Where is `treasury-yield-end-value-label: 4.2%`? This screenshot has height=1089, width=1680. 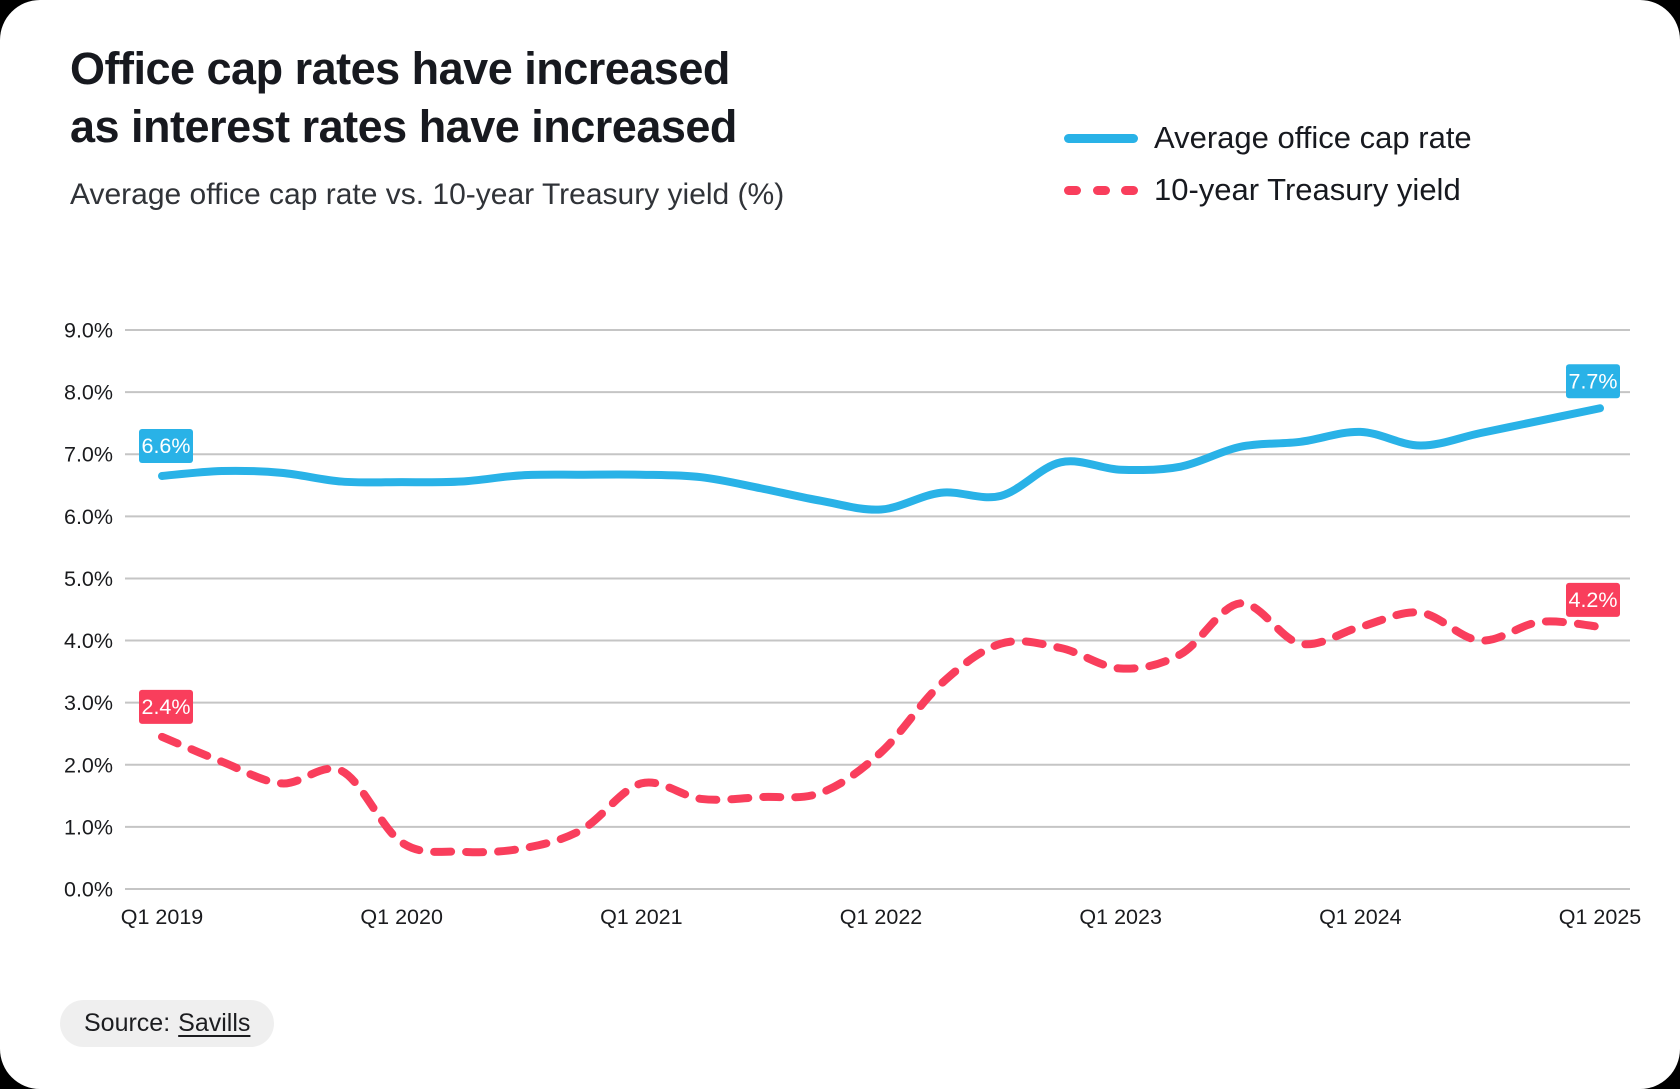
treasury-yield-end-value-label: 4.2% is located at coordinates (1592, 600).